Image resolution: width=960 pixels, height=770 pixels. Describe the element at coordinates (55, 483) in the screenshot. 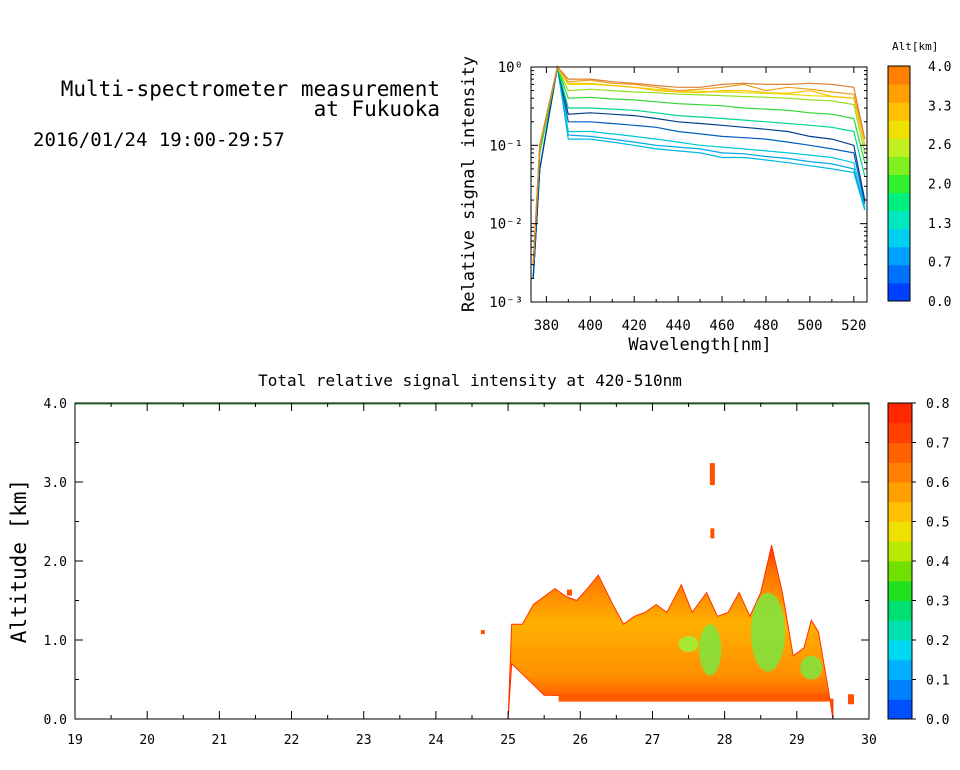

I see `heatmap-y-tick-label-3: 3.0` at that location.